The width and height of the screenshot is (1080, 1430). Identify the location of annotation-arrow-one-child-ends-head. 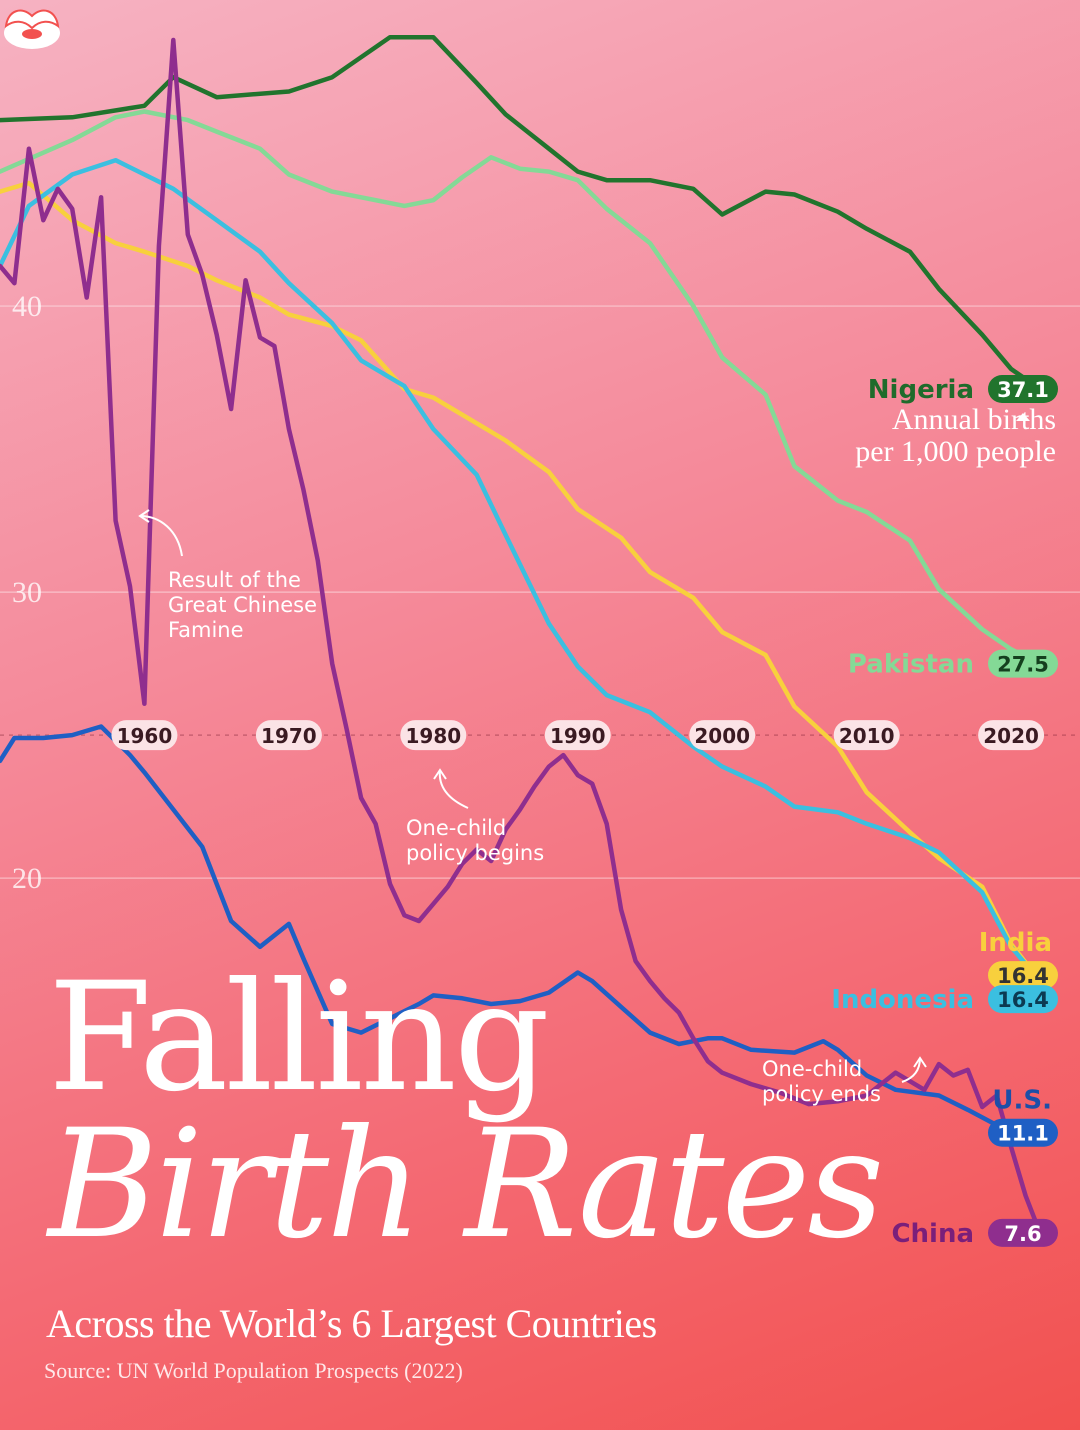
(920, 1062).